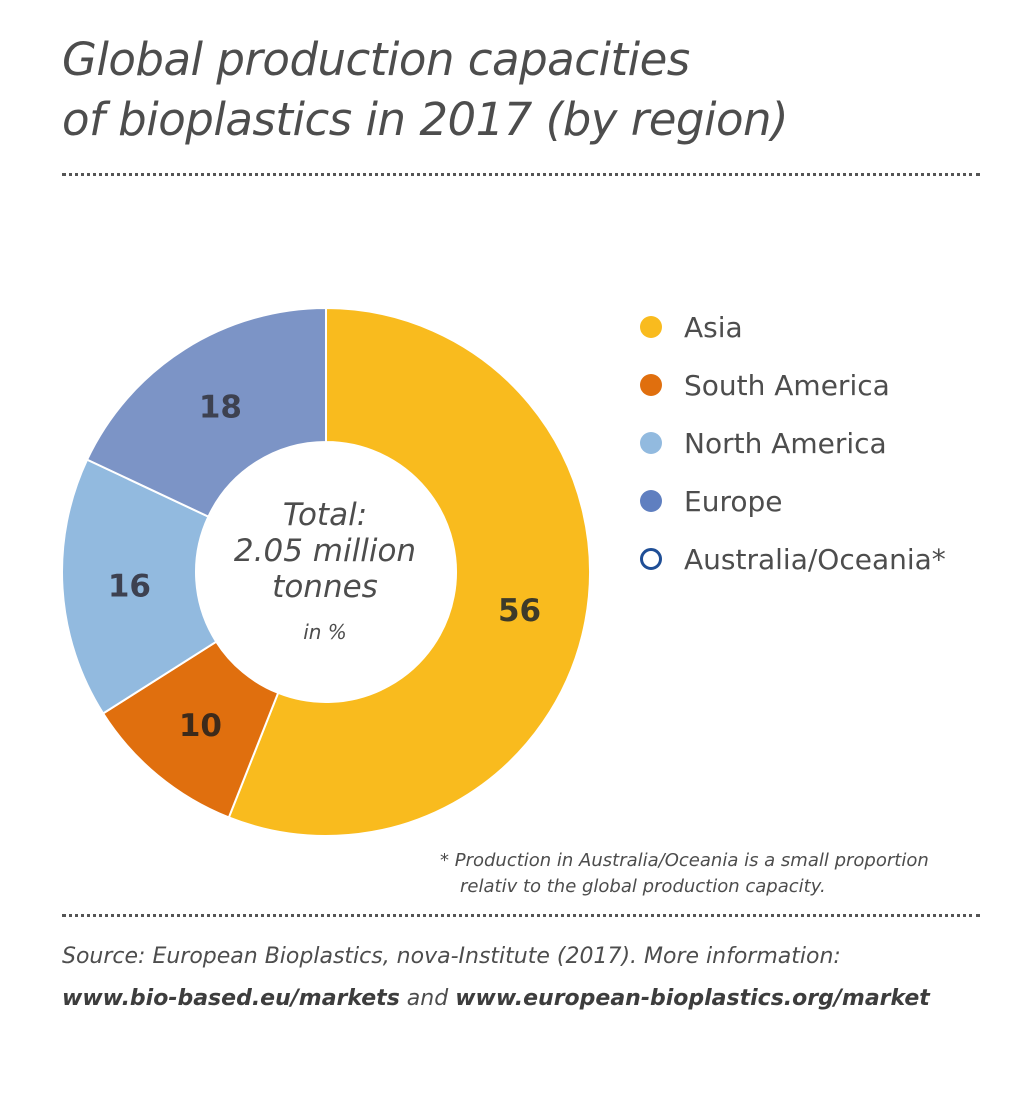 The image size is (1029, 1100). What do you see at coordinates (830, 501) in the screenshot?
I see `legend-item-europe: Europe` at bounding box center [830, 501].